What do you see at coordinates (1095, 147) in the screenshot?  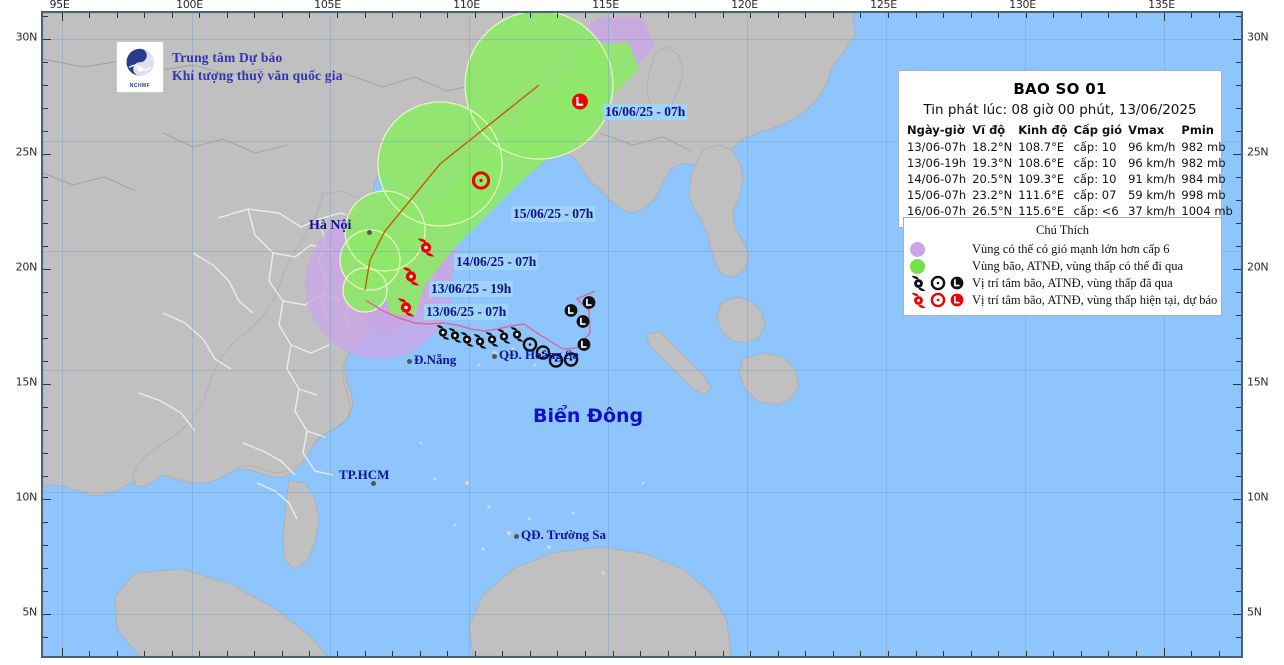 I see `forecast-cell: cấp: 10` at bounding box center [1095, 147].